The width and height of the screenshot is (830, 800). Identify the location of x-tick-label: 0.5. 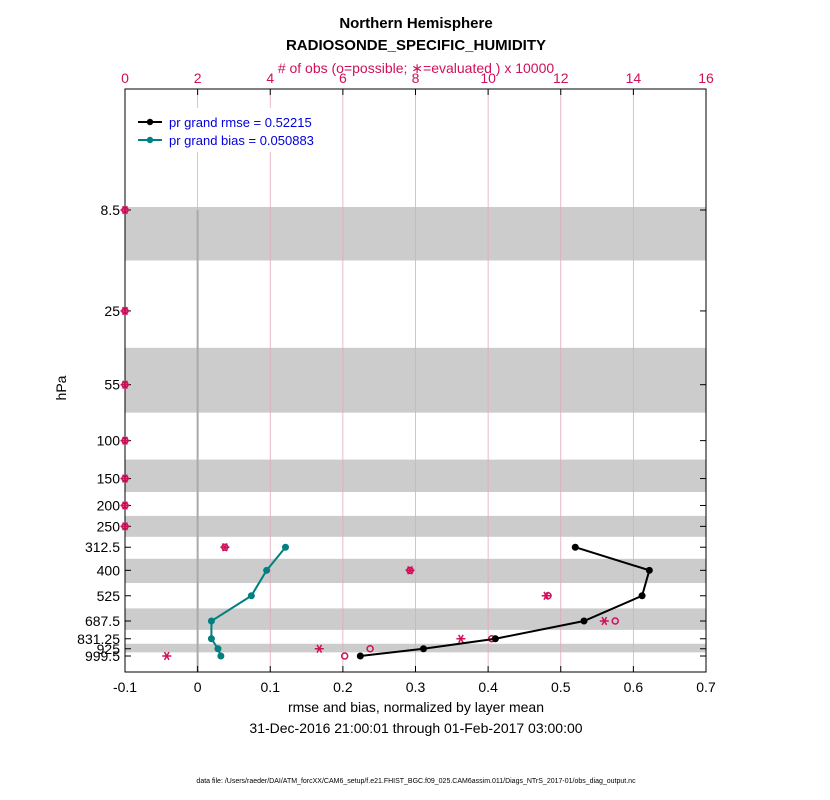
(561, 687).